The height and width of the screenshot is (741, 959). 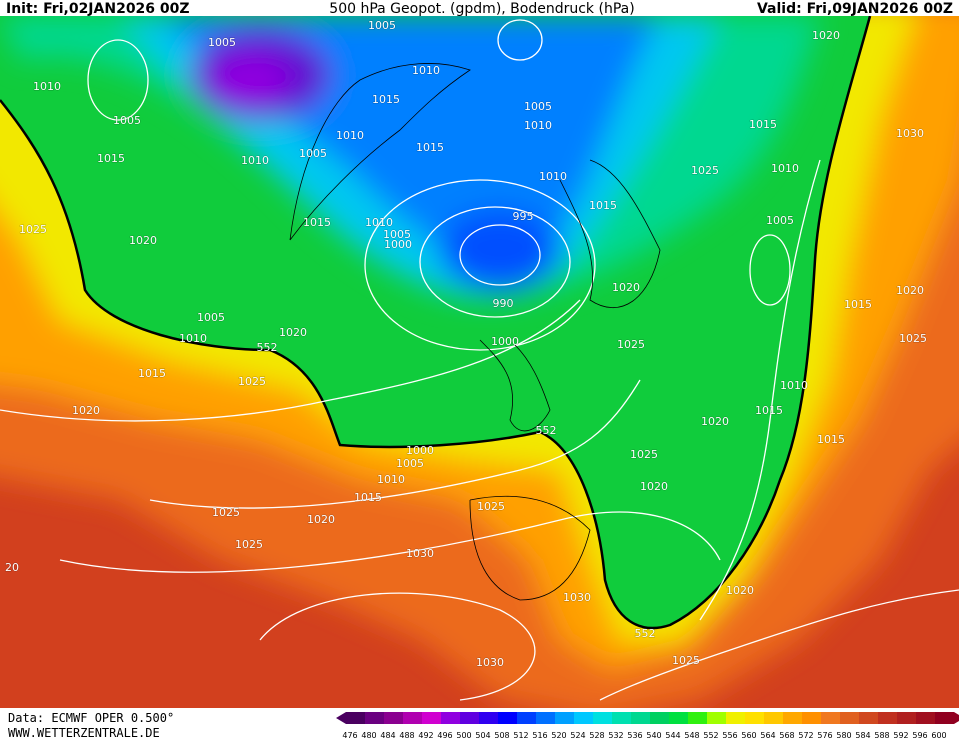 I want to click on colorbar-label: 584, so click(x=862, y=735).